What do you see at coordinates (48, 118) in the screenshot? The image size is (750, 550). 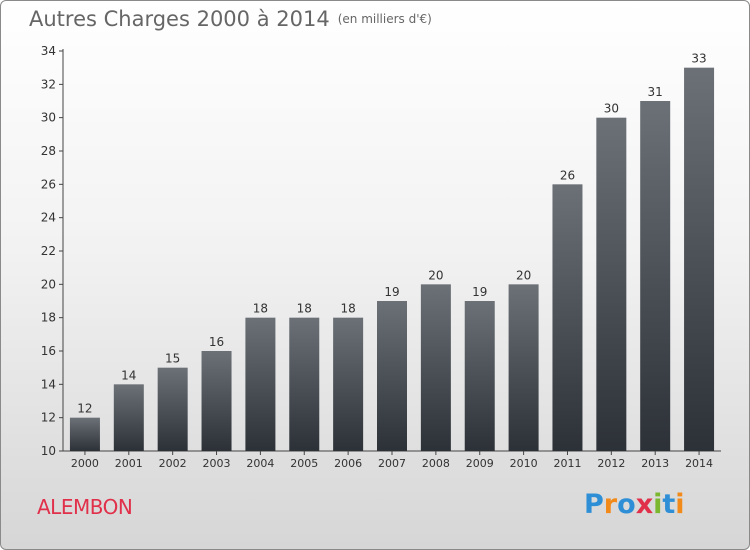 I see `y-tick-label: 30` at bounding box center [48, 118].